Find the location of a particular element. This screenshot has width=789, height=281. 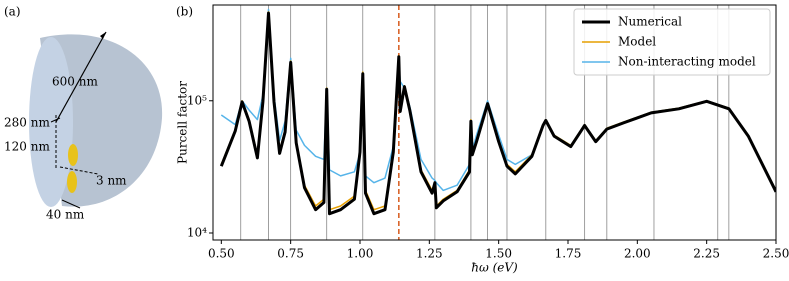

x-tick-label: 0.75 is located at coordinates (290, 254).